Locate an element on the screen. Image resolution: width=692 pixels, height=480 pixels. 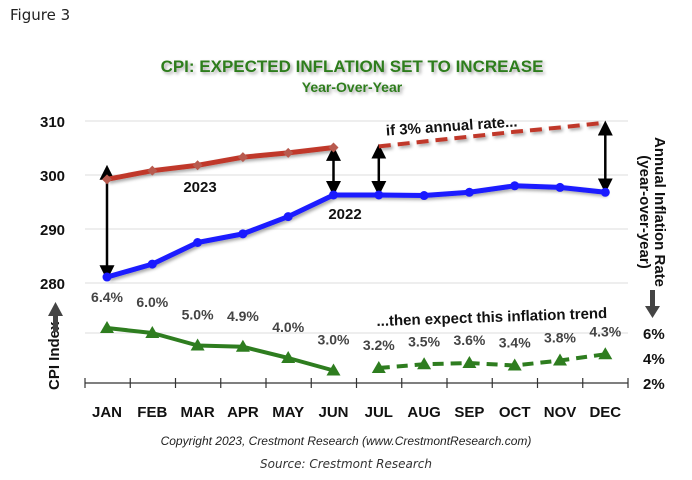
trend-label: ...then expect this inflation trend is located at coordinates (491, 317).